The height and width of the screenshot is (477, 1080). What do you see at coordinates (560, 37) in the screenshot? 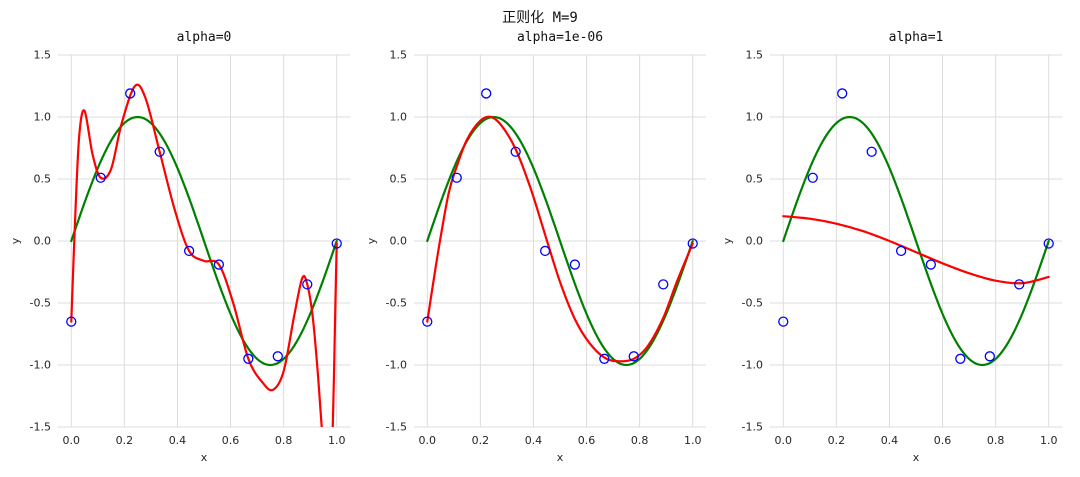
I see `subplot-title-1: alpha=1e-06` at bounding box center [560, 37].